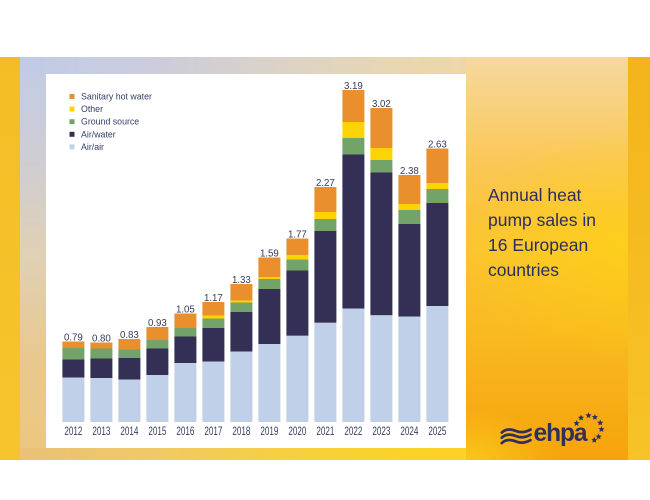  What do you see at coordinates (409, 431) in the screenshot?
I see `svg-text: 2024` at bounding box center [409, 431].